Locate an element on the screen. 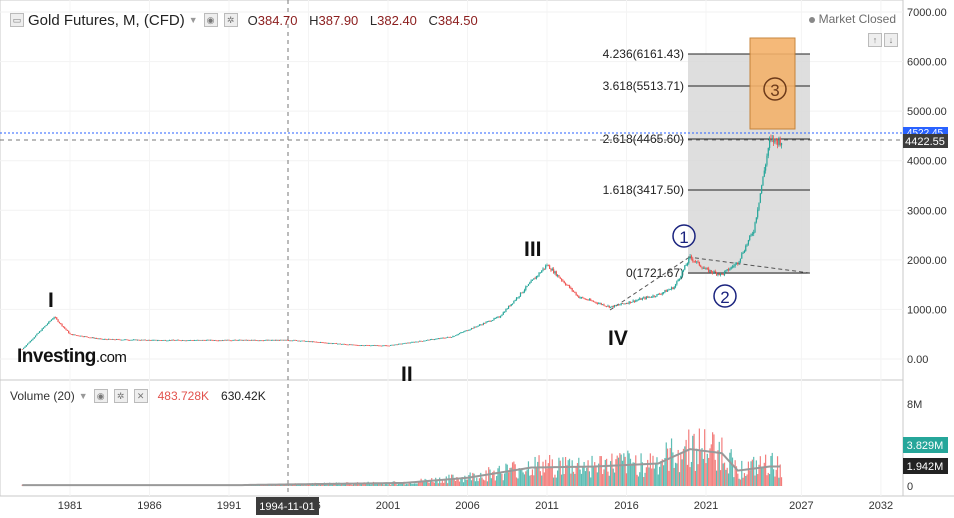 The image size is (954, 518). volume-badge-dark is located at coordinates (925, 466).